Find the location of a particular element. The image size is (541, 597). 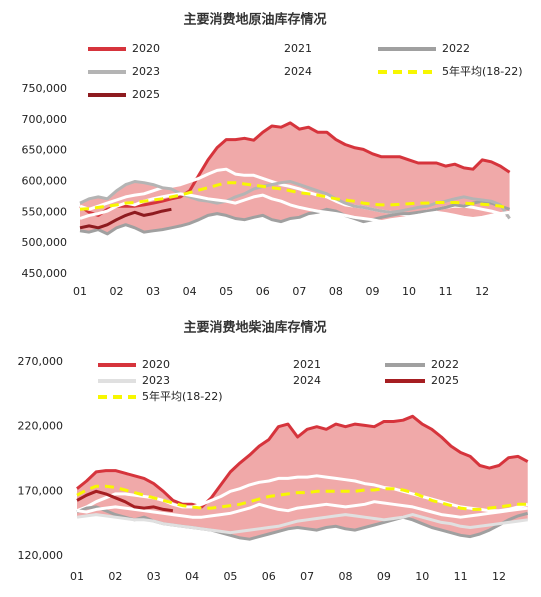

y-tick-label: 700,000 is located at coordinates (45, 119).